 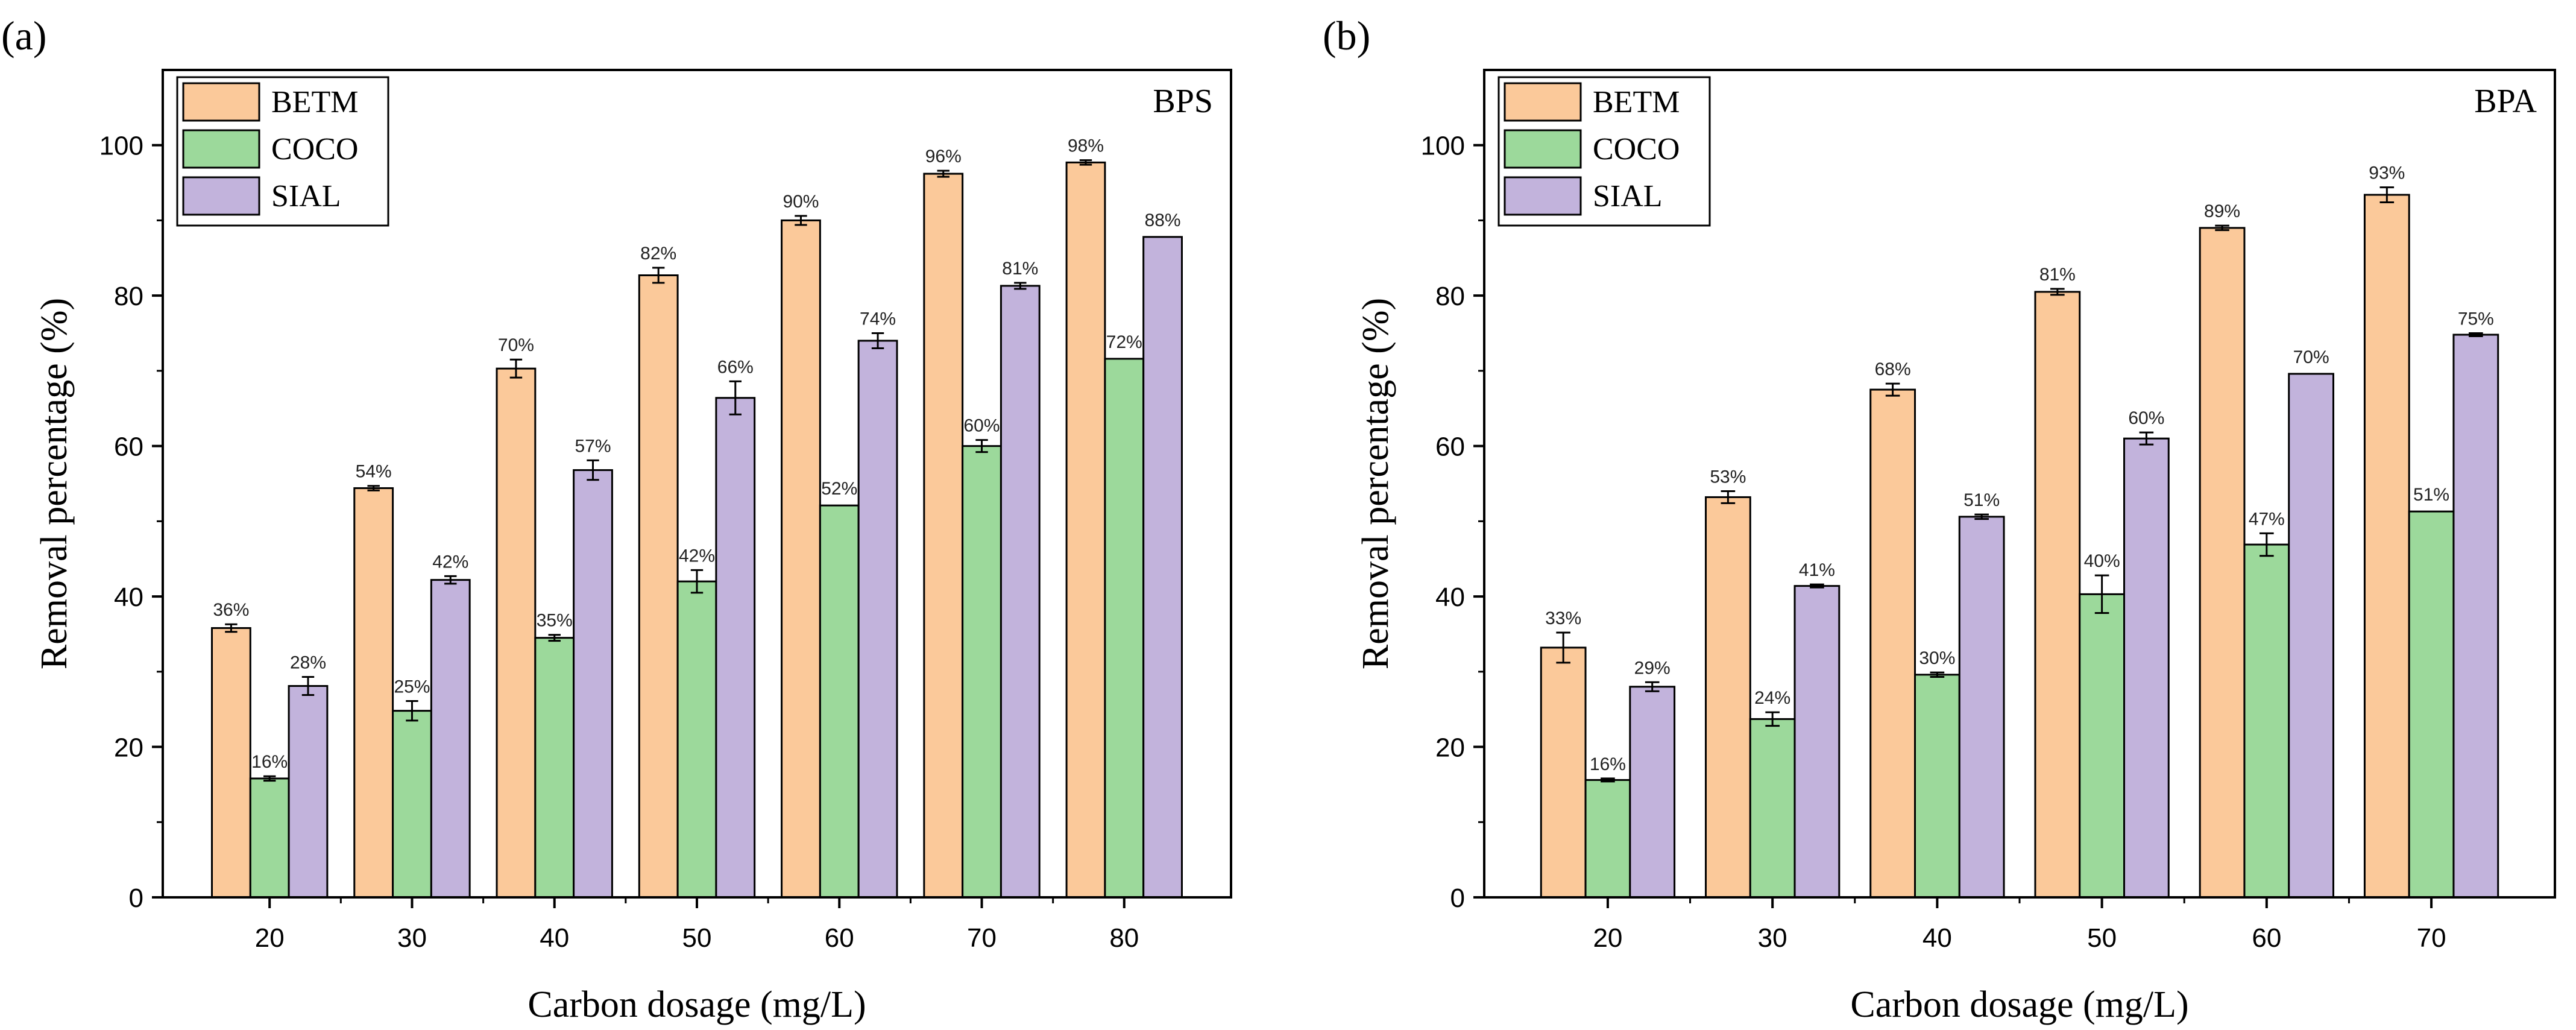 What do you see at coordinates (221, 196) in the screenshot?
I see `legend-swatch-sial` at bounding box center [221, 196].